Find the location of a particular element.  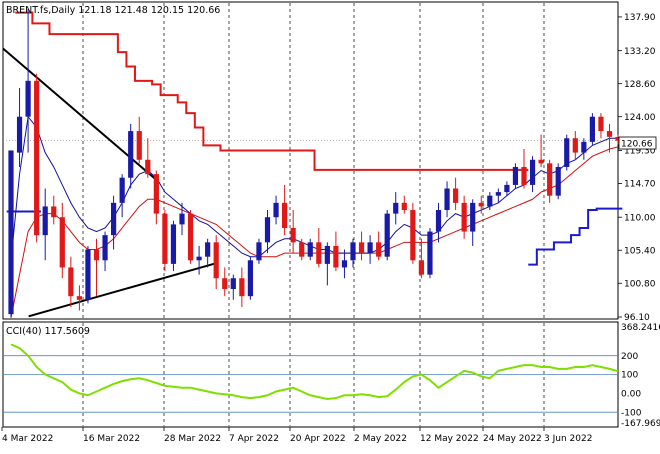

price-tick-label: 128.60 is located at coordinates (640, 85).